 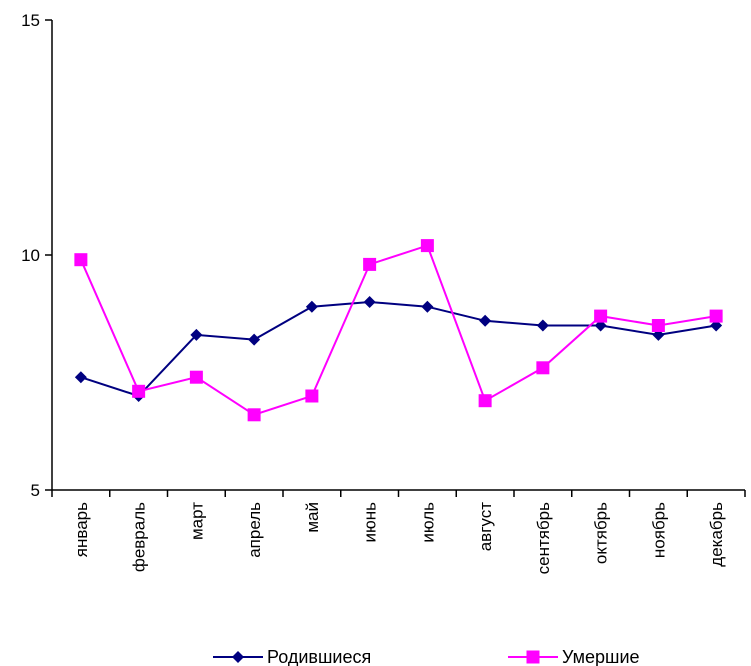 What do you see at coordinates (601, 533) in the screenshot?
I see `x-tick-label: октябрь` at bounding box center [601, 533].